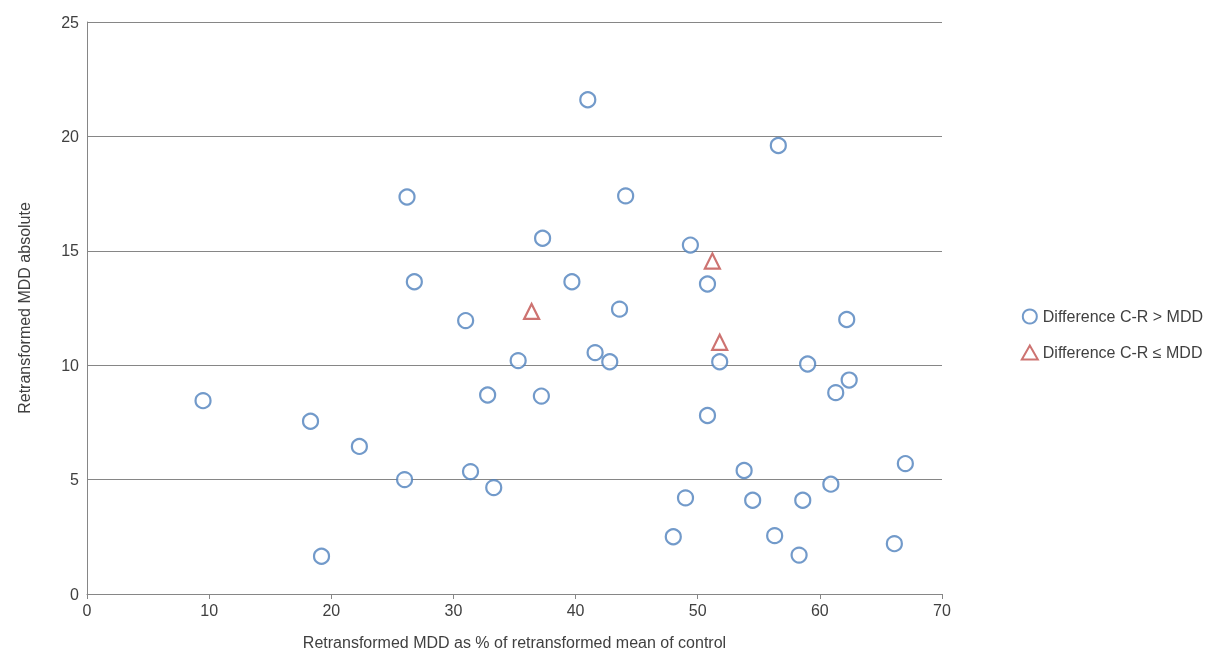 The image size is (1218, 669). Describe the element at coordinates (70, 22) in the screenshot. I see `y-tick-label: 25` at that location.